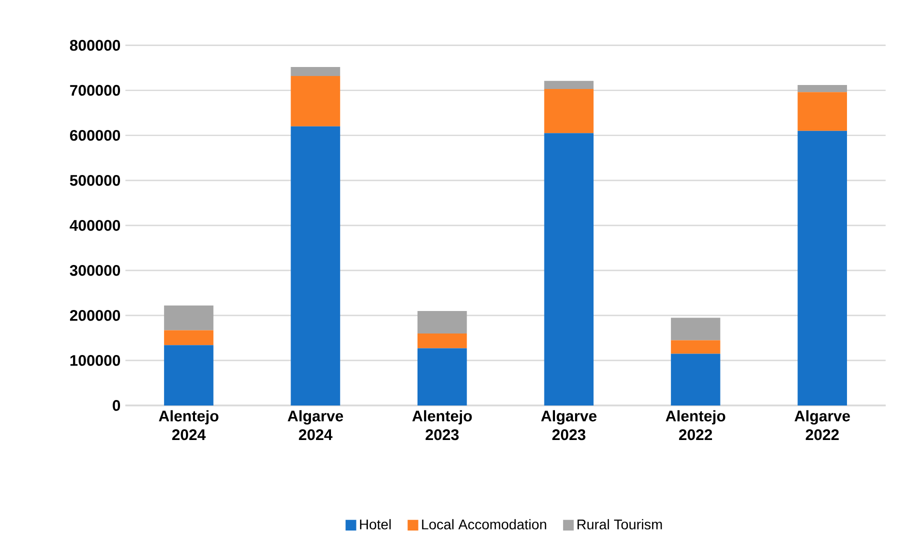  I want to click on x-tick-label: Alentejo 2024, so click(188, 425).